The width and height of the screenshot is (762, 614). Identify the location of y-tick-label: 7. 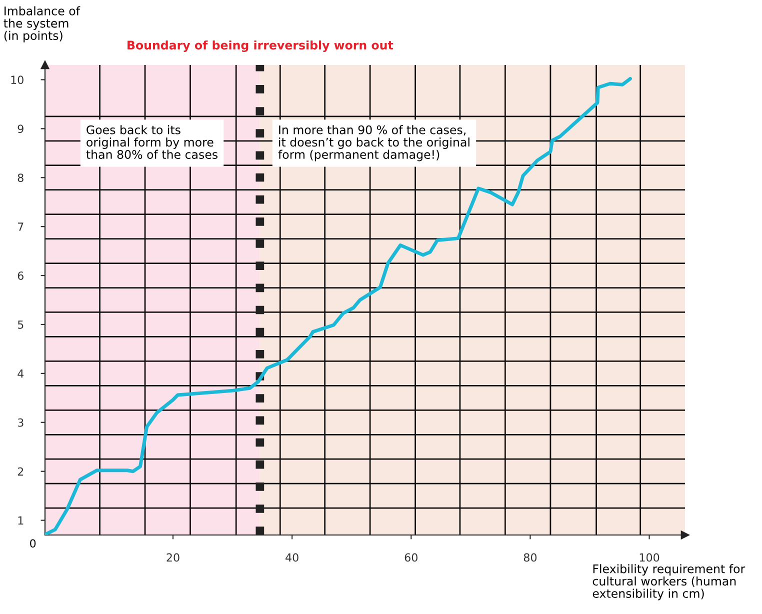
(21, 226).